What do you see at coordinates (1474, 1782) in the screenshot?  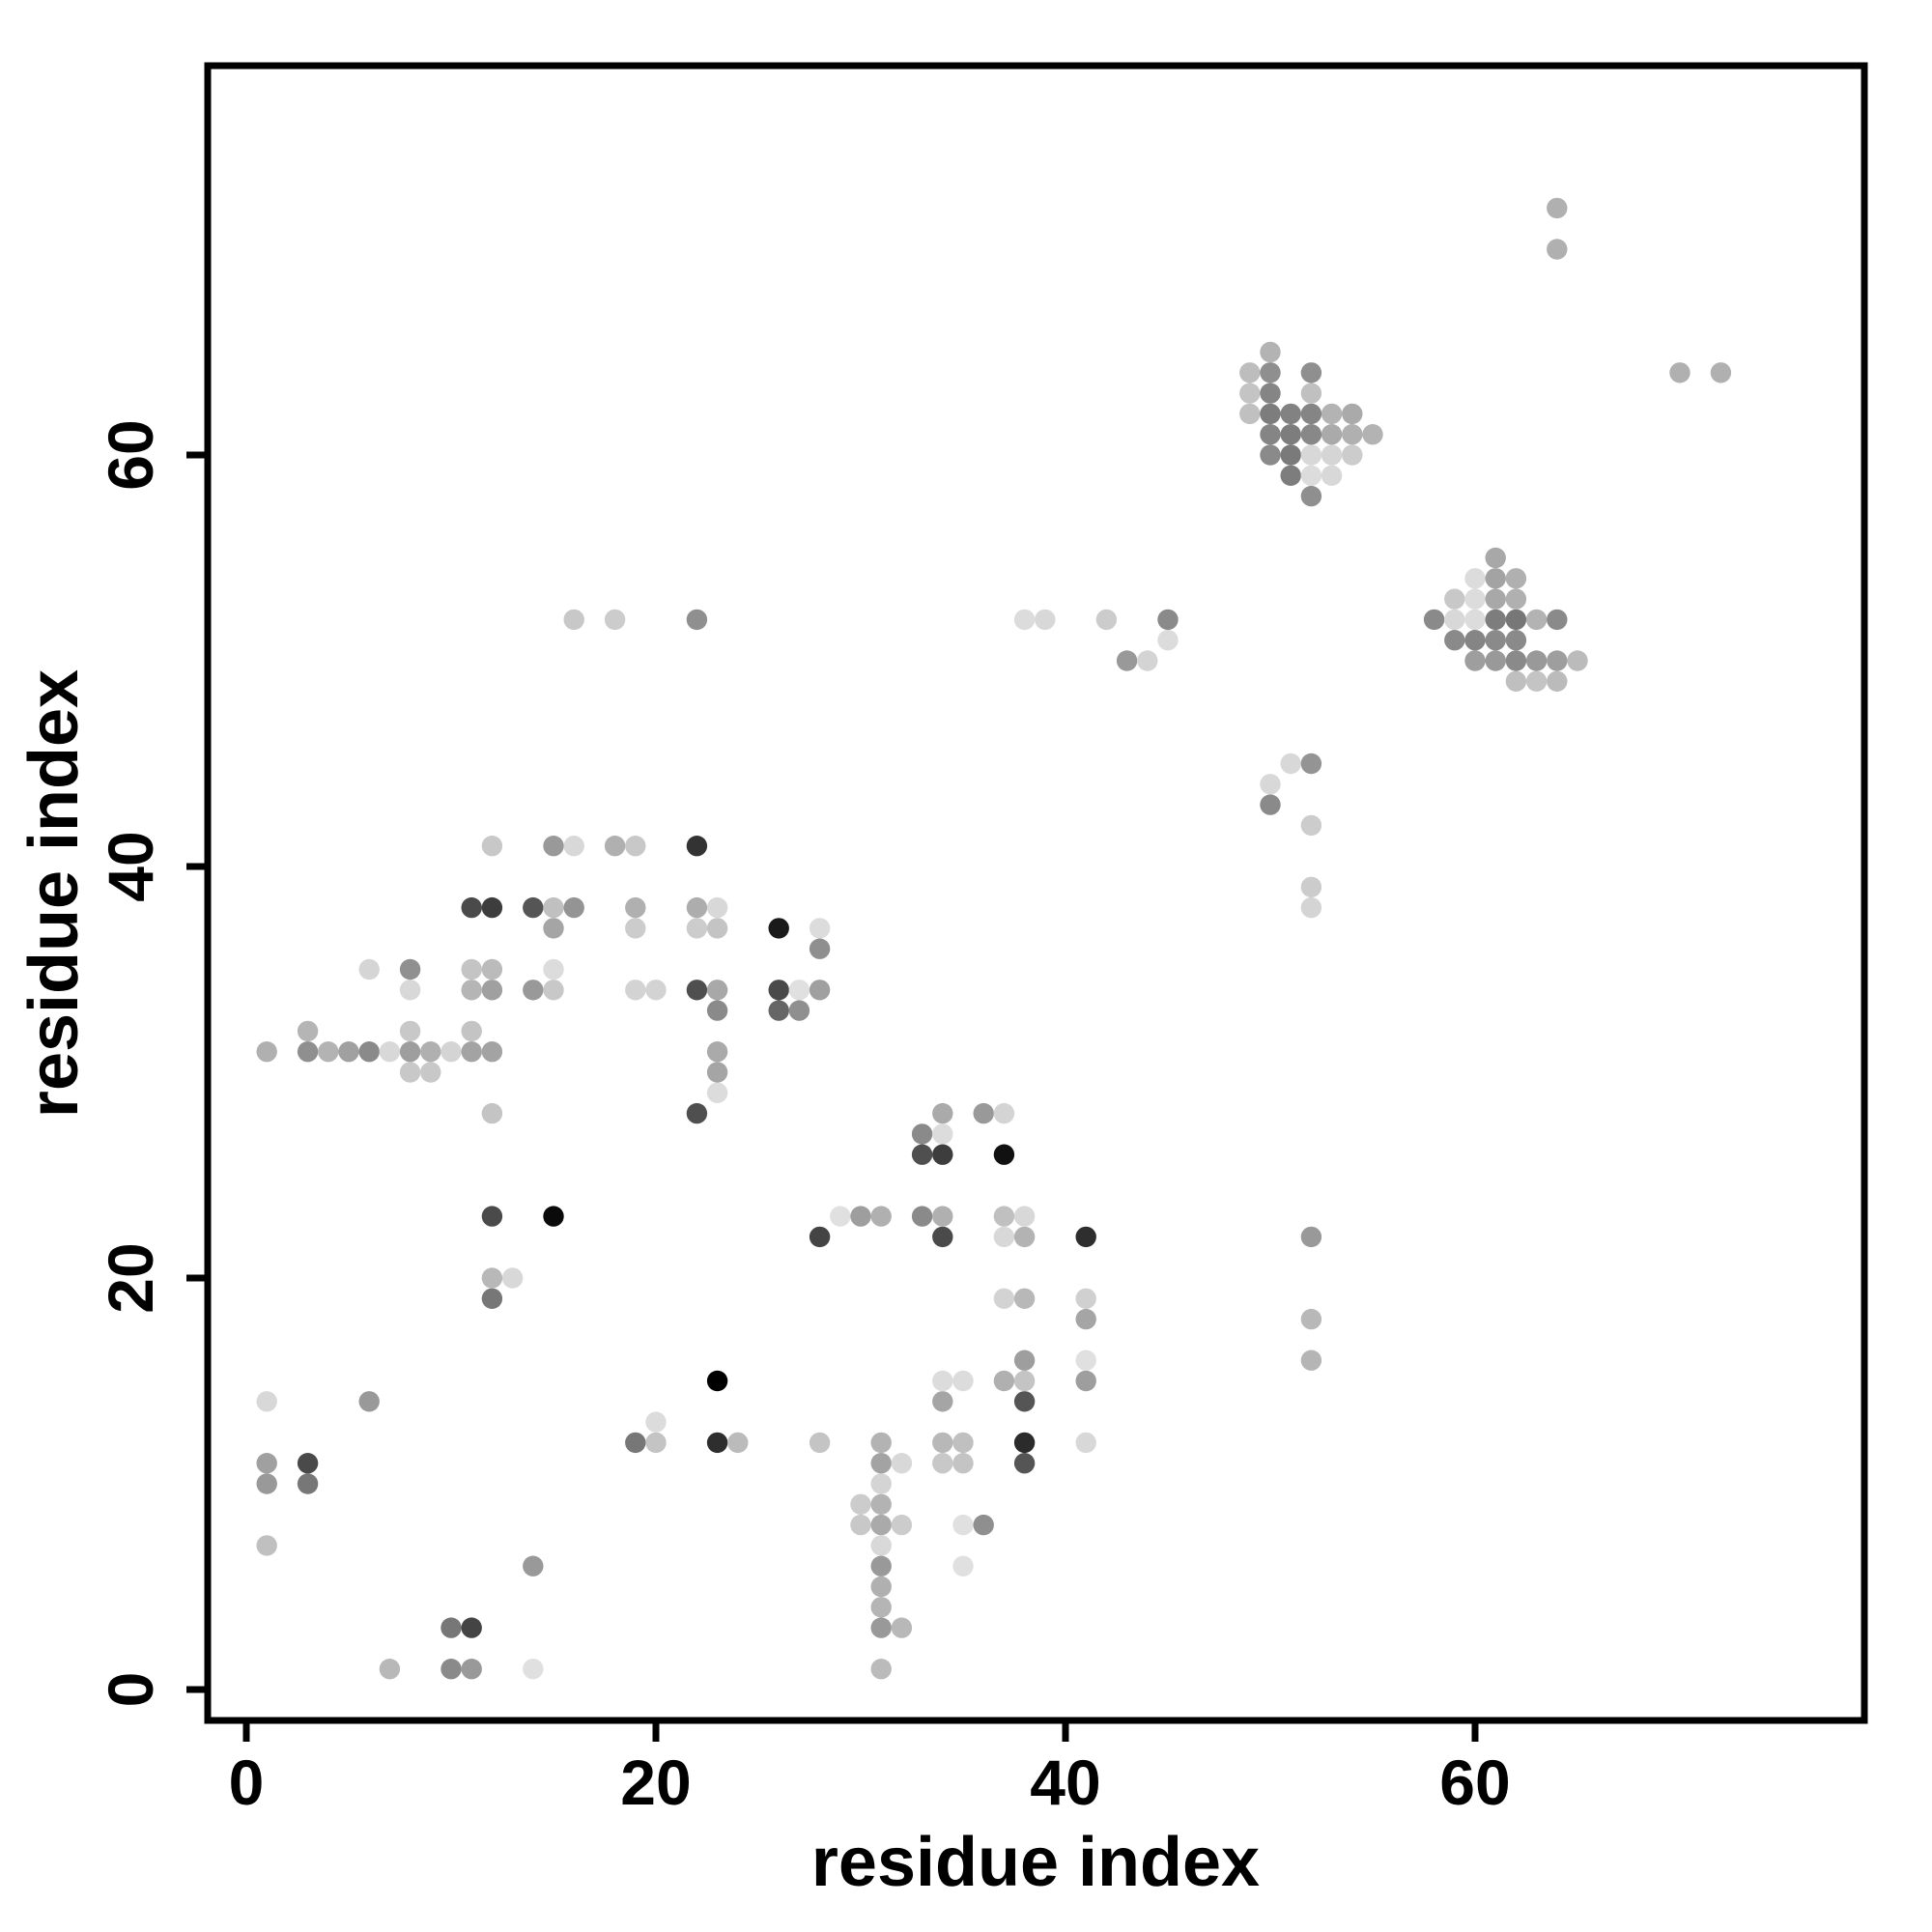 I see `x-tick-label: 60` at bounding box center [1474, 1782].